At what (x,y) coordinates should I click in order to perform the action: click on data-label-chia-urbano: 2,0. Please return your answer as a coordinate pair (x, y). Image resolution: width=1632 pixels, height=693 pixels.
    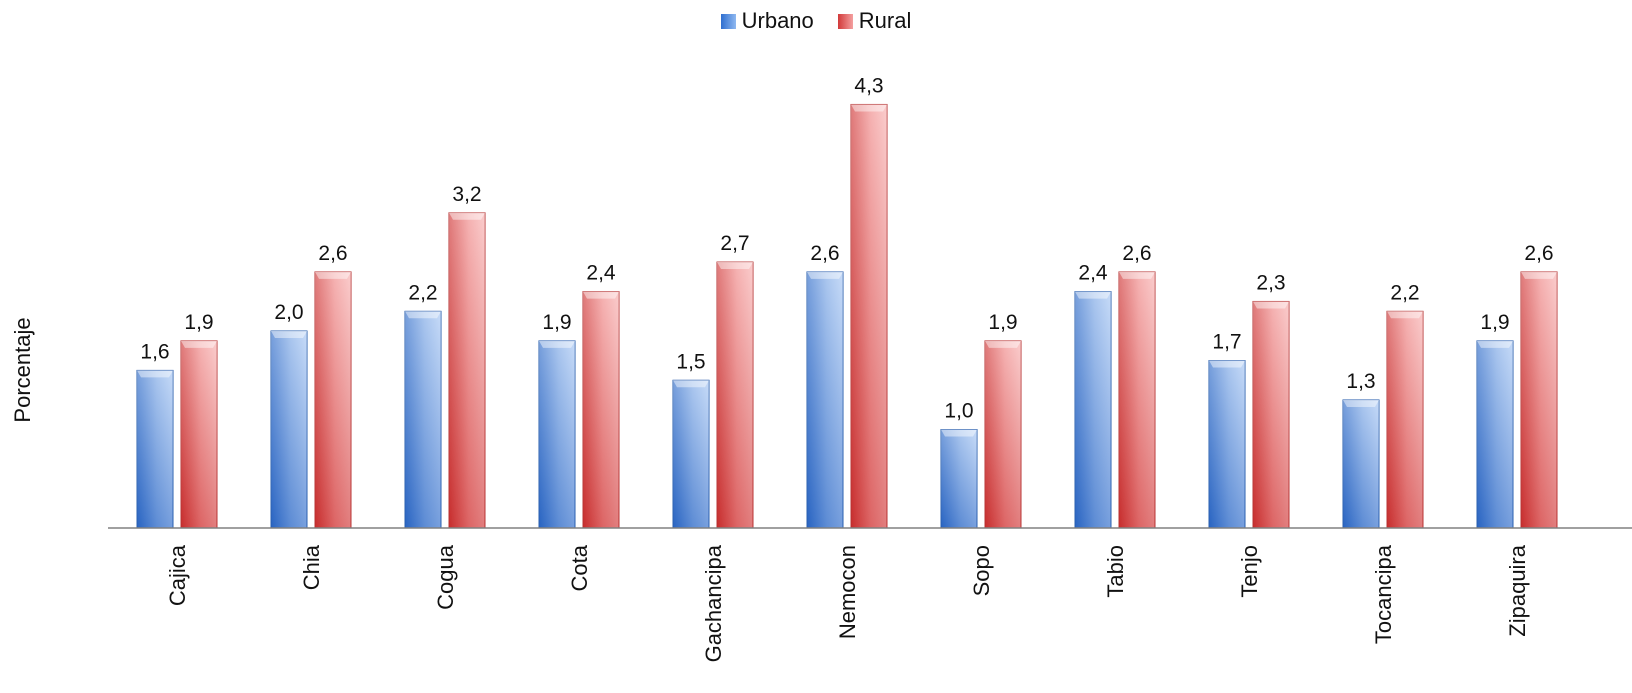
    Looking at the image, I should click on (288, 312).